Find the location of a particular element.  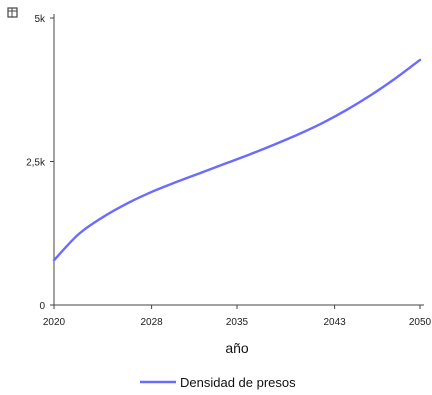

y-tick-label: 2,5k is located at coordinates (36, 163).